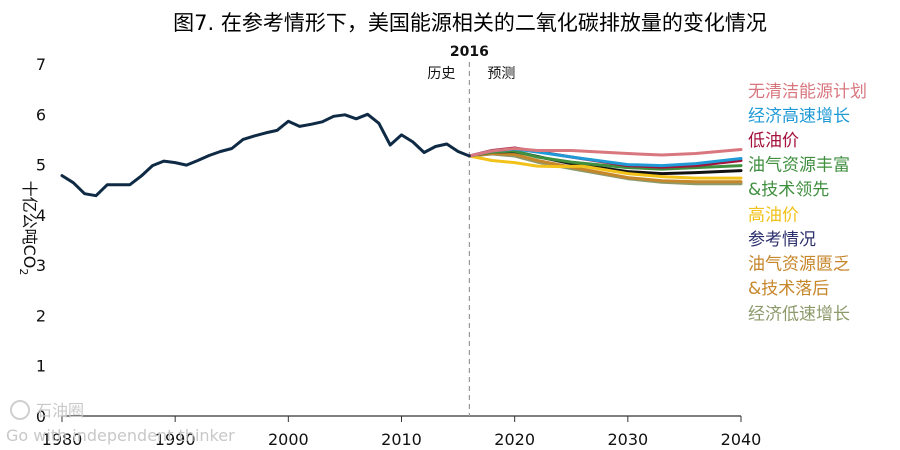 The height and width of the screenshot is (450, 900). I want to click on legend-entry: 高油价, so click(773, 216).